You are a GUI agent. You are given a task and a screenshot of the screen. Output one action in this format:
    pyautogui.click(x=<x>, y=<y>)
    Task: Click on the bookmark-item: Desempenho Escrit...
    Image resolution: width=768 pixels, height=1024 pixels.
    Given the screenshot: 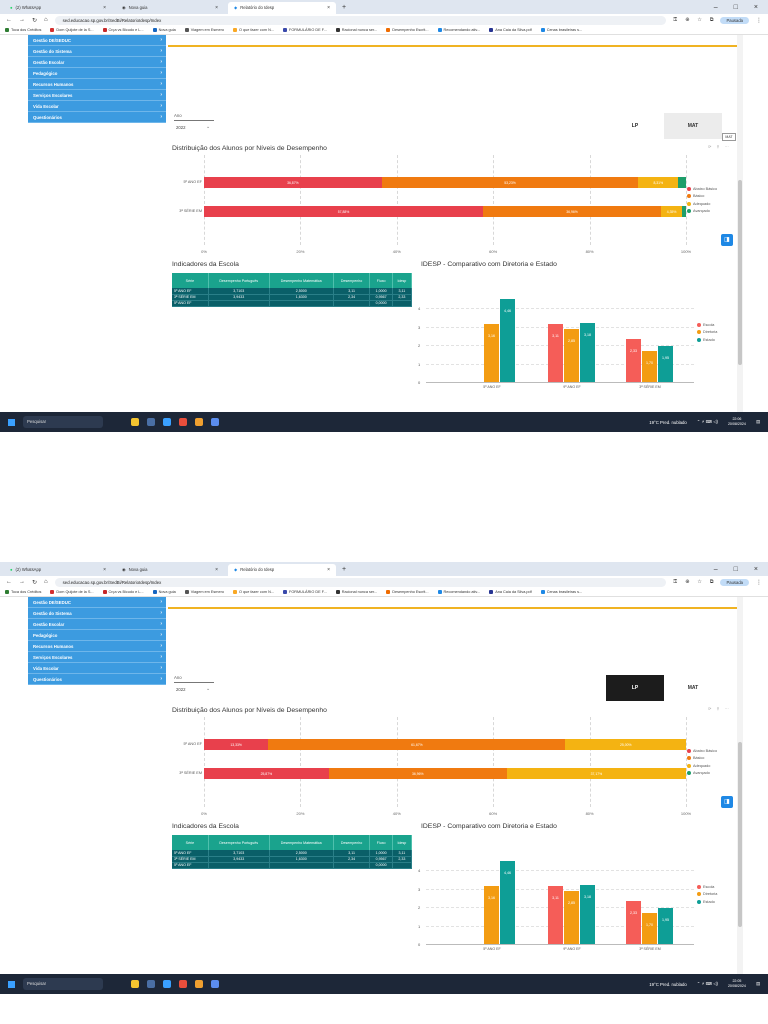 What is the action you would take?
    pyautogui.click(x=407, y=30)
    